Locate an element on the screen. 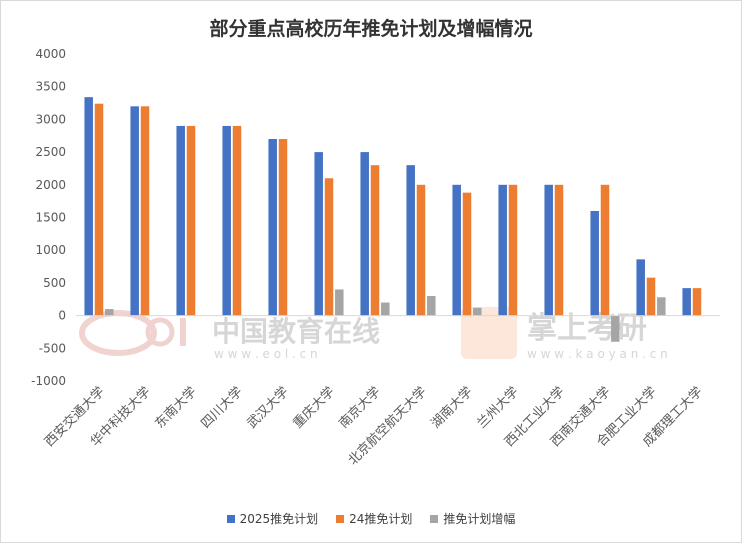 This screenshot has width=742, height=543. y-tick-label: -500 is located at coordinates (52, 348).